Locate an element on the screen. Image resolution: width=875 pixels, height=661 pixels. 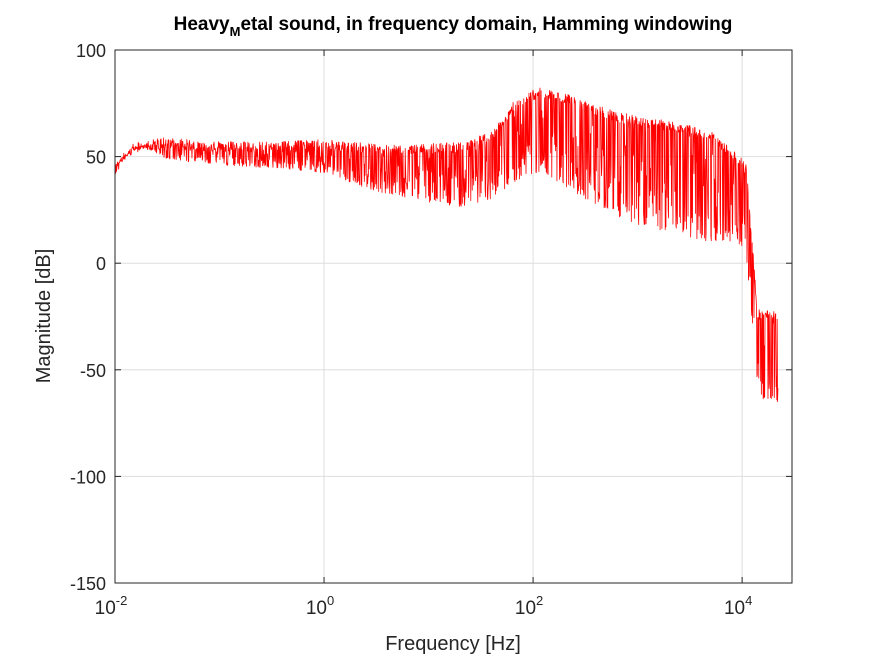
y-tick-label: -100 is located at coordinates (88, 477).